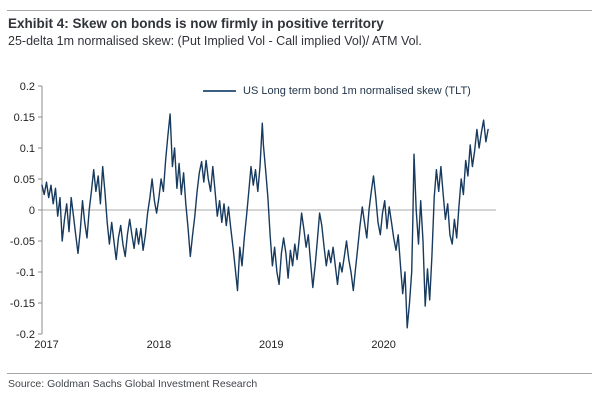  I want to click on y-tick-label: 0, so click(32, 211).